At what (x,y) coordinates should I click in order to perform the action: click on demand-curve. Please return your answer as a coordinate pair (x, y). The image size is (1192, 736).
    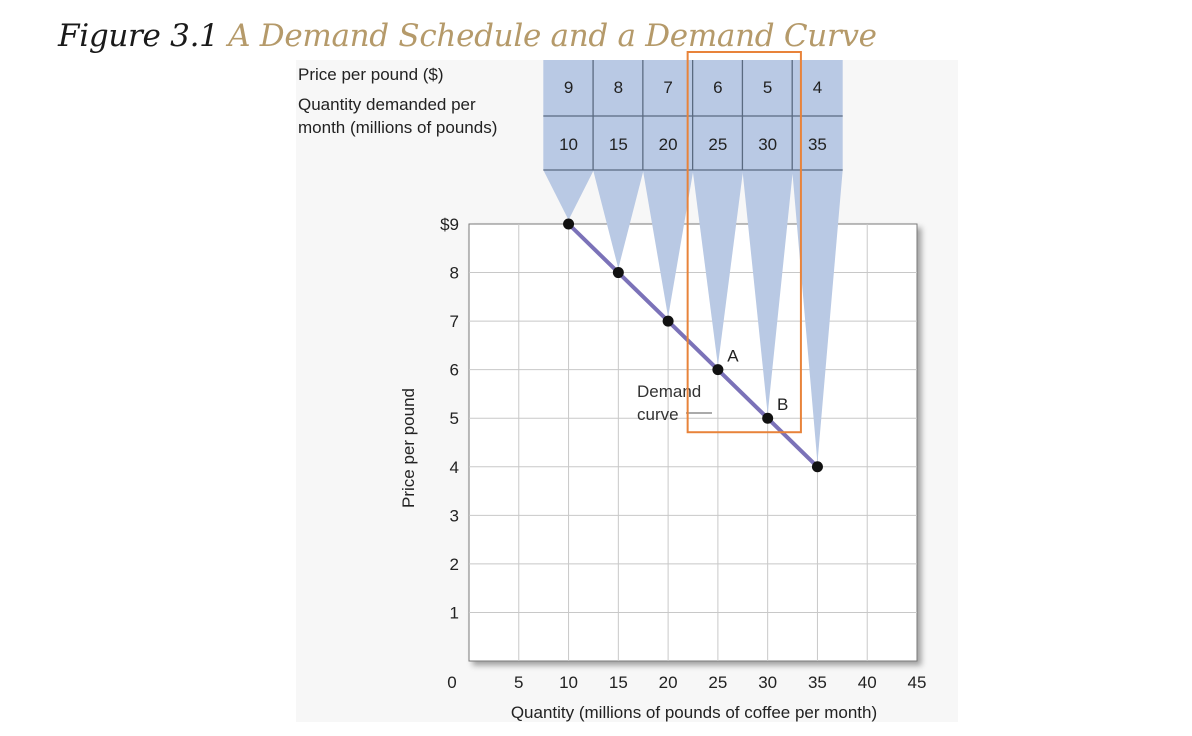
    Looking at the image, I should click on (693, 345).